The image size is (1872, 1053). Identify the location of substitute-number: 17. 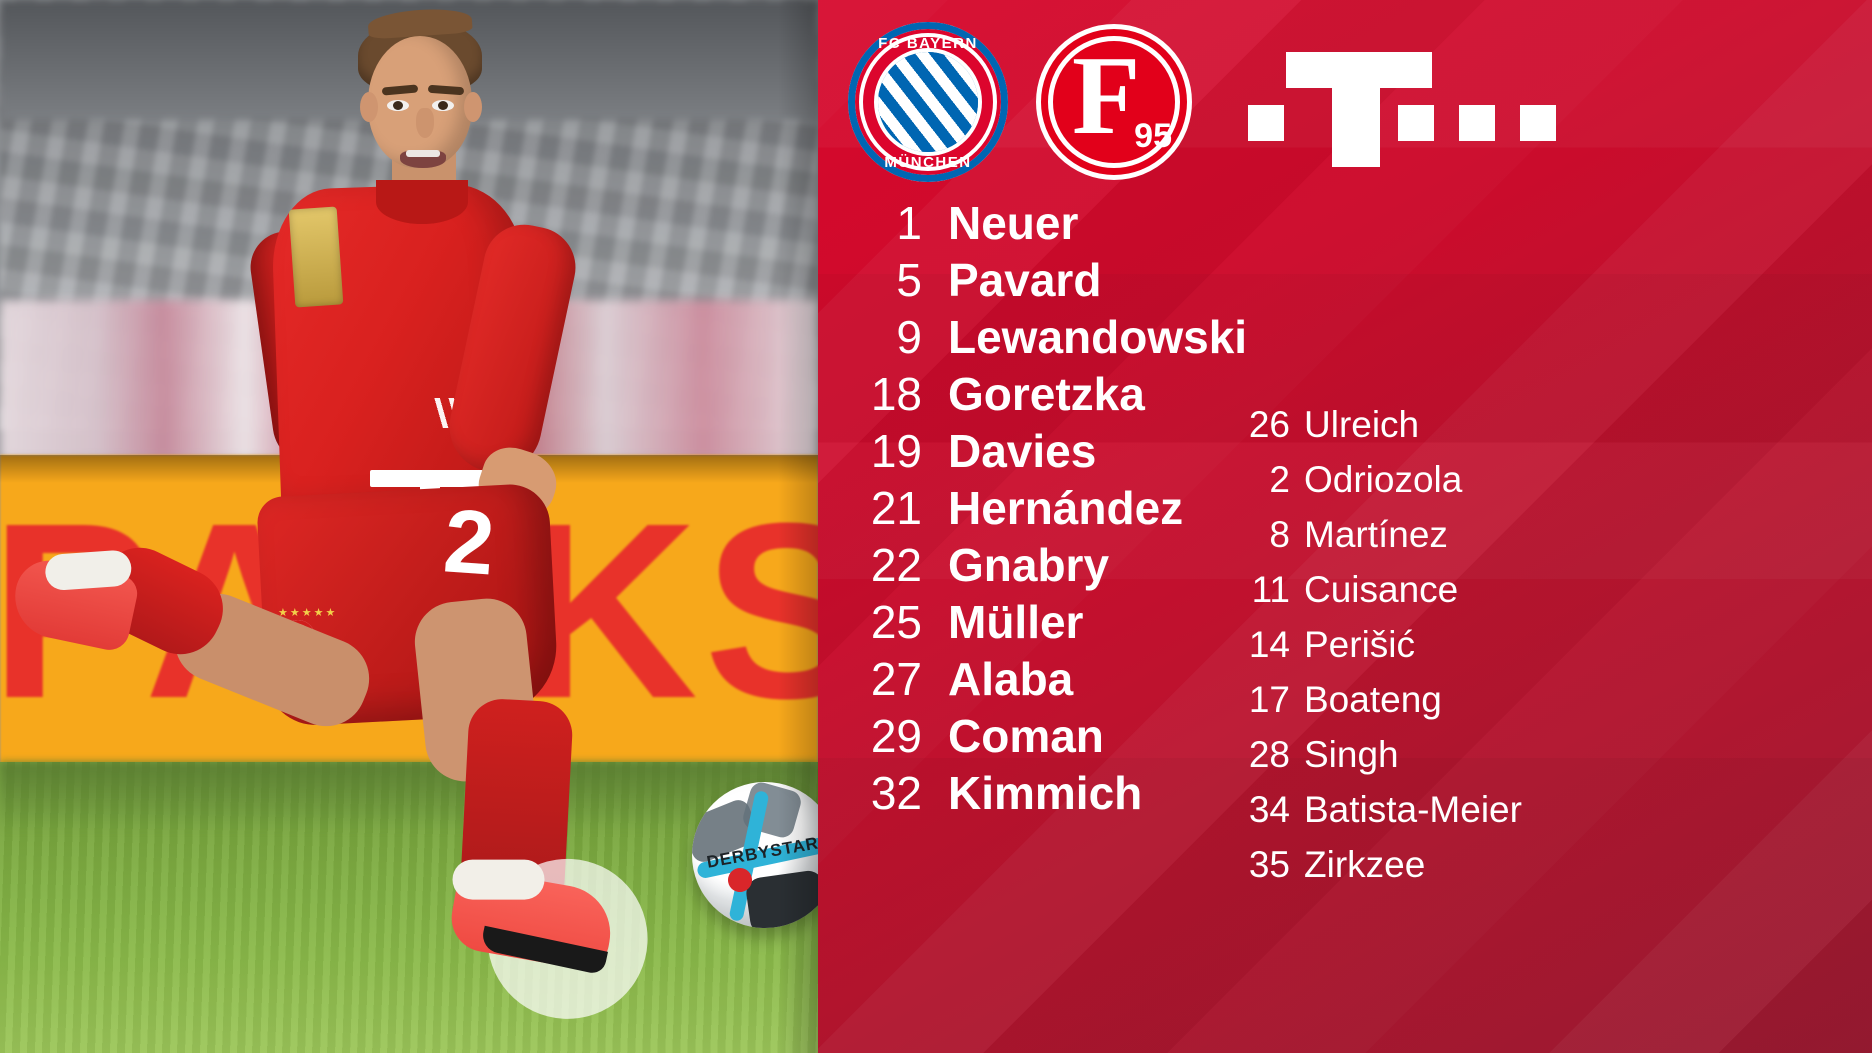
(1269, 699).